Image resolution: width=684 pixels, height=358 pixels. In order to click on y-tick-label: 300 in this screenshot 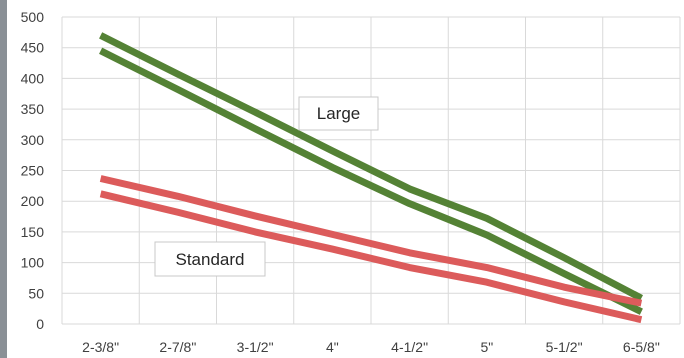, I will do `click(33, 140)`.